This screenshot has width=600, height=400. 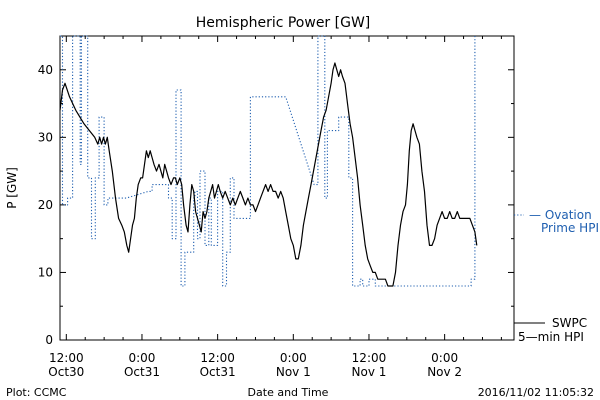 I want to click on y-tick-label: 0, so click(x=49, y=340).